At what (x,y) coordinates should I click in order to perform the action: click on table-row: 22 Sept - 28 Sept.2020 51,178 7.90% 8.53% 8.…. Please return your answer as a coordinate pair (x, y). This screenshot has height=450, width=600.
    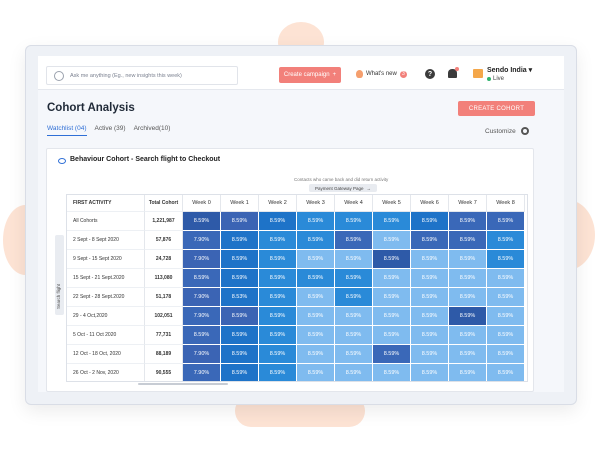
    Looking at the image, I should click on (296, 297).